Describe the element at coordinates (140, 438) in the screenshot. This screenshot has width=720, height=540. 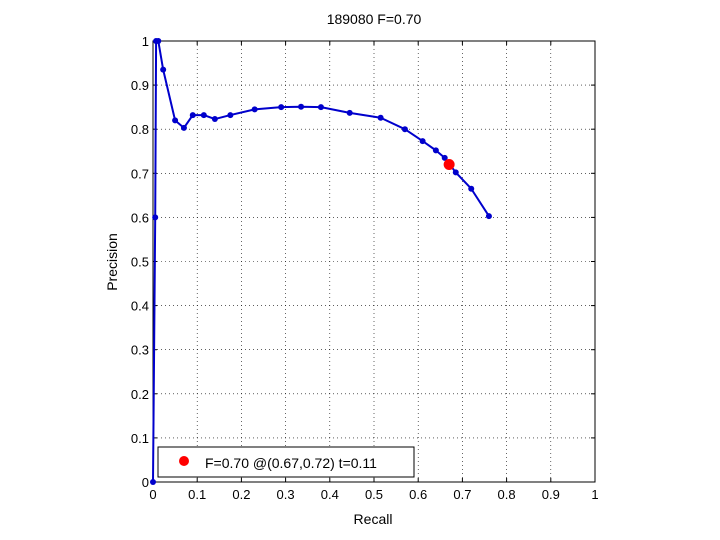
I see `y-tick-label: 0.1` at that location.